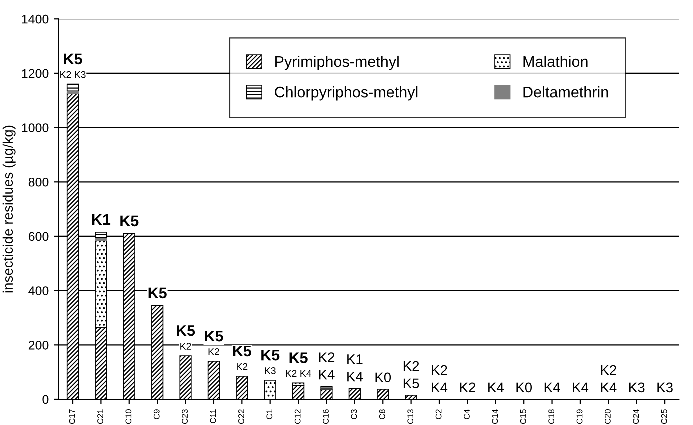  I want to click on y-tick-label: 0, so click(45, 399).